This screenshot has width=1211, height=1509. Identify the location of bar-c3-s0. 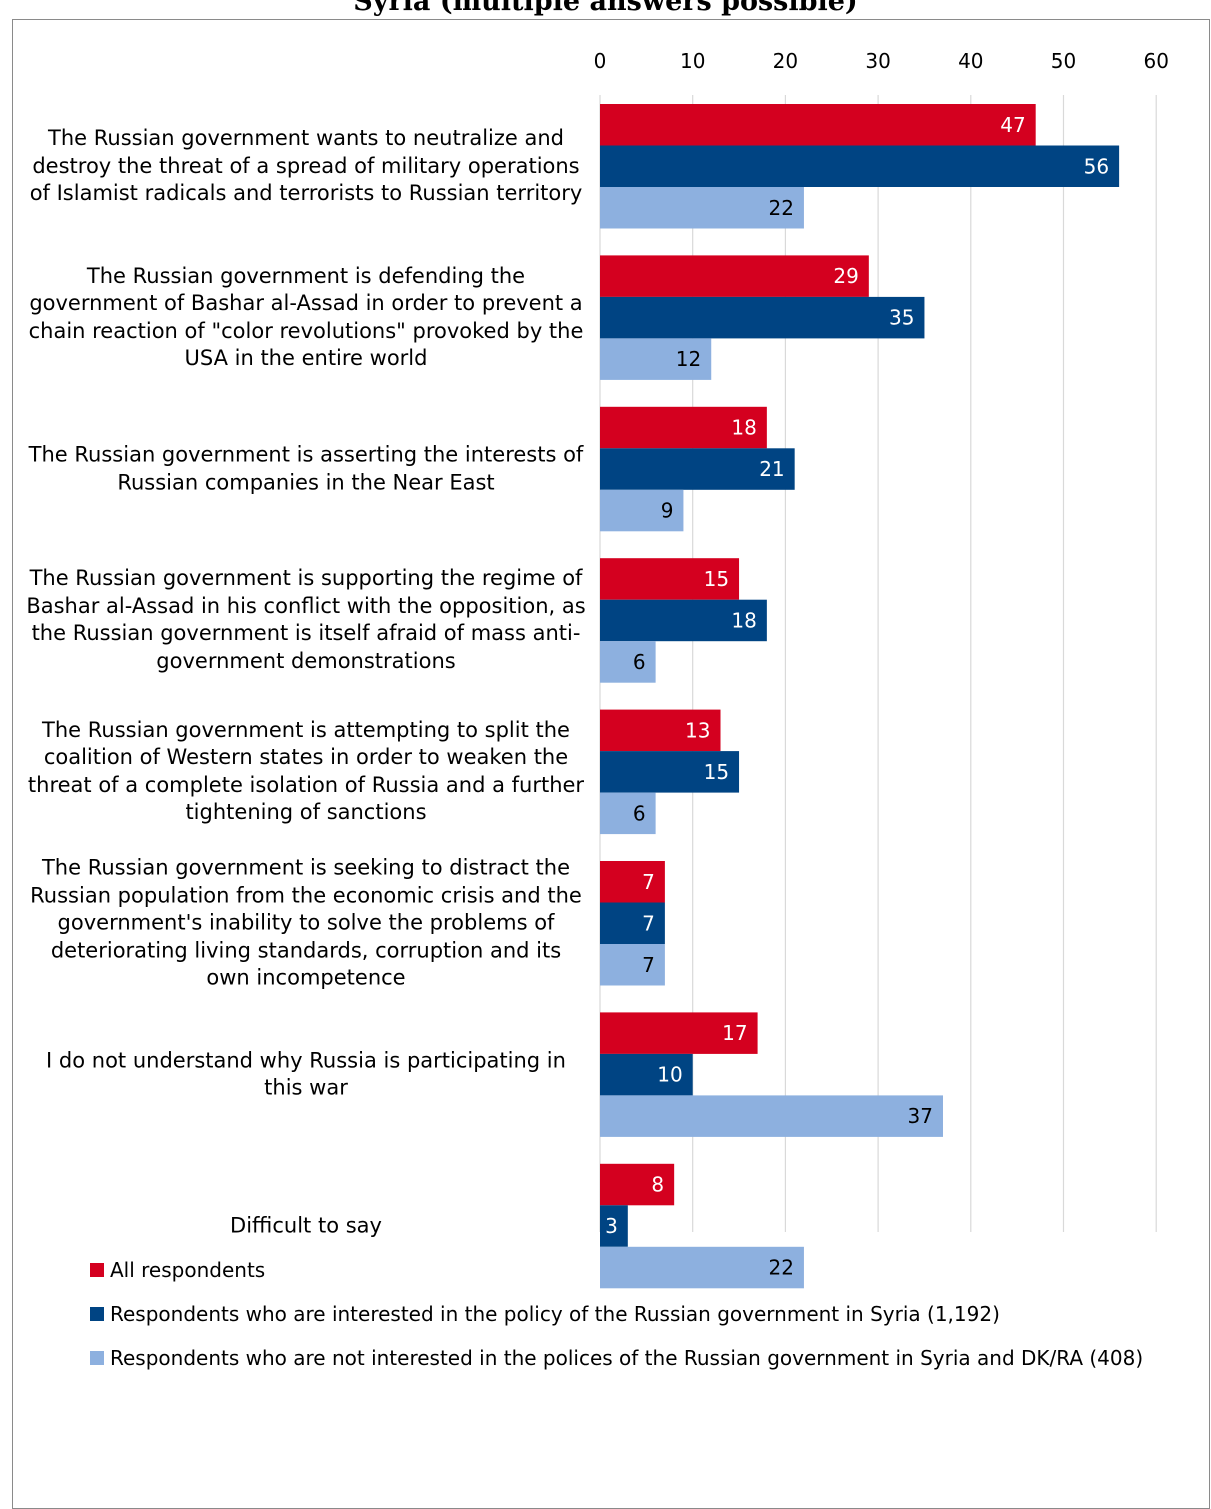
(670, 579).